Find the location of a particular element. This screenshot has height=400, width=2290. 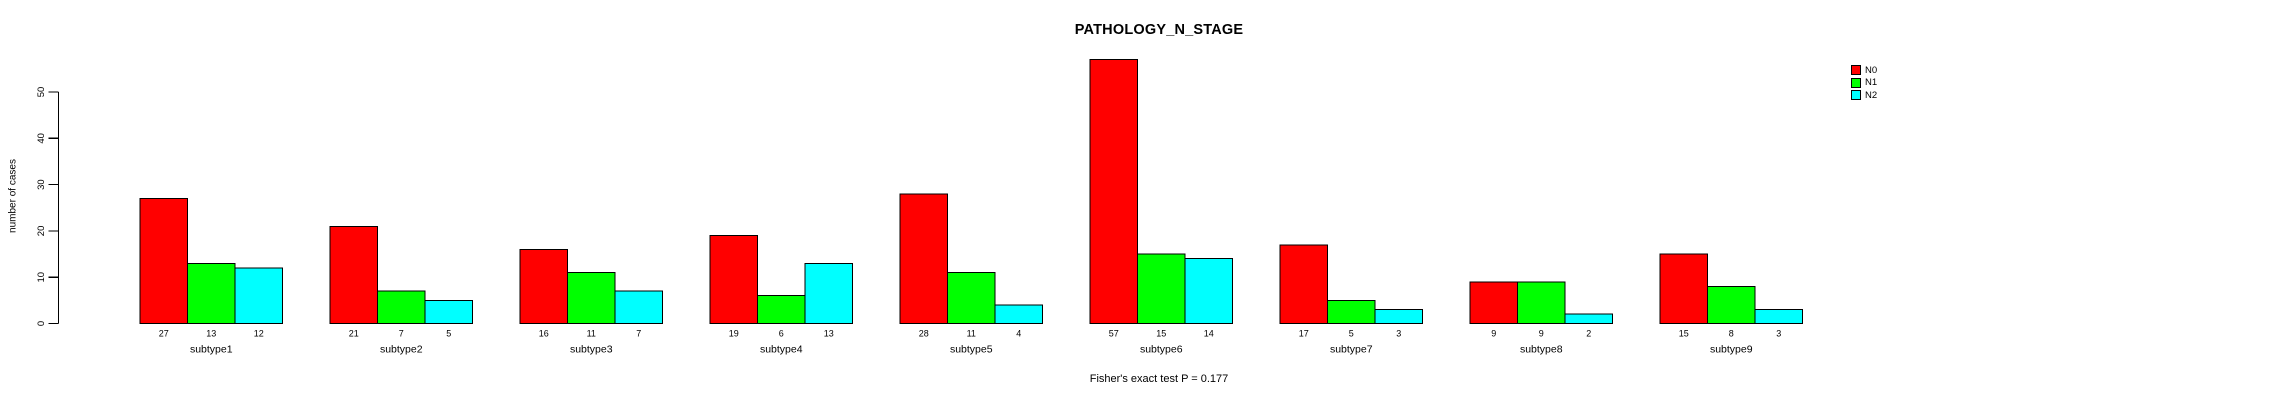

bar-n0-subtype2 is located at coordinates (353, 275).